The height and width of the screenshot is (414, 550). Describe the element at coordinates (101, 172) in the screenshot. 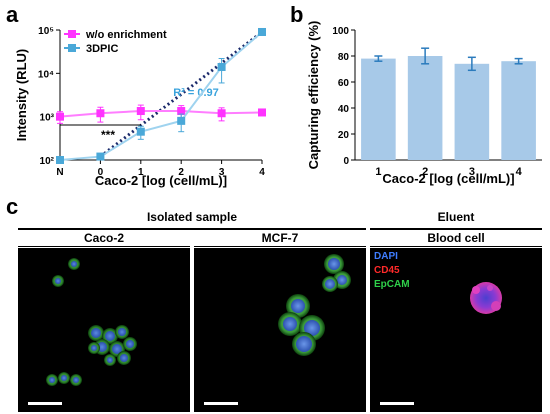

I see `x-tick-label: 0` at that location.